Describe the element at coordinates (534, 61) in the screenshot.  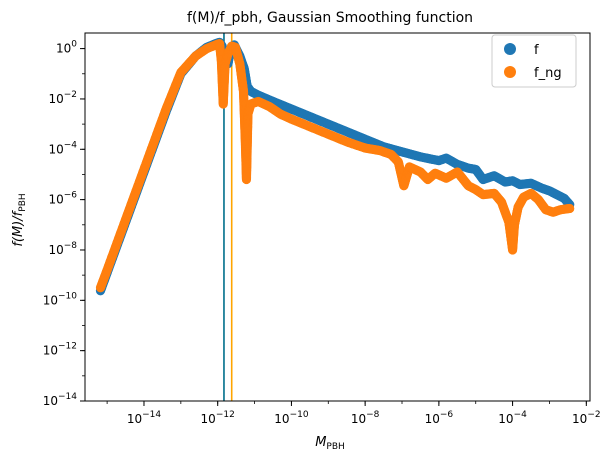
I see `legend: f f_ng` at that location.